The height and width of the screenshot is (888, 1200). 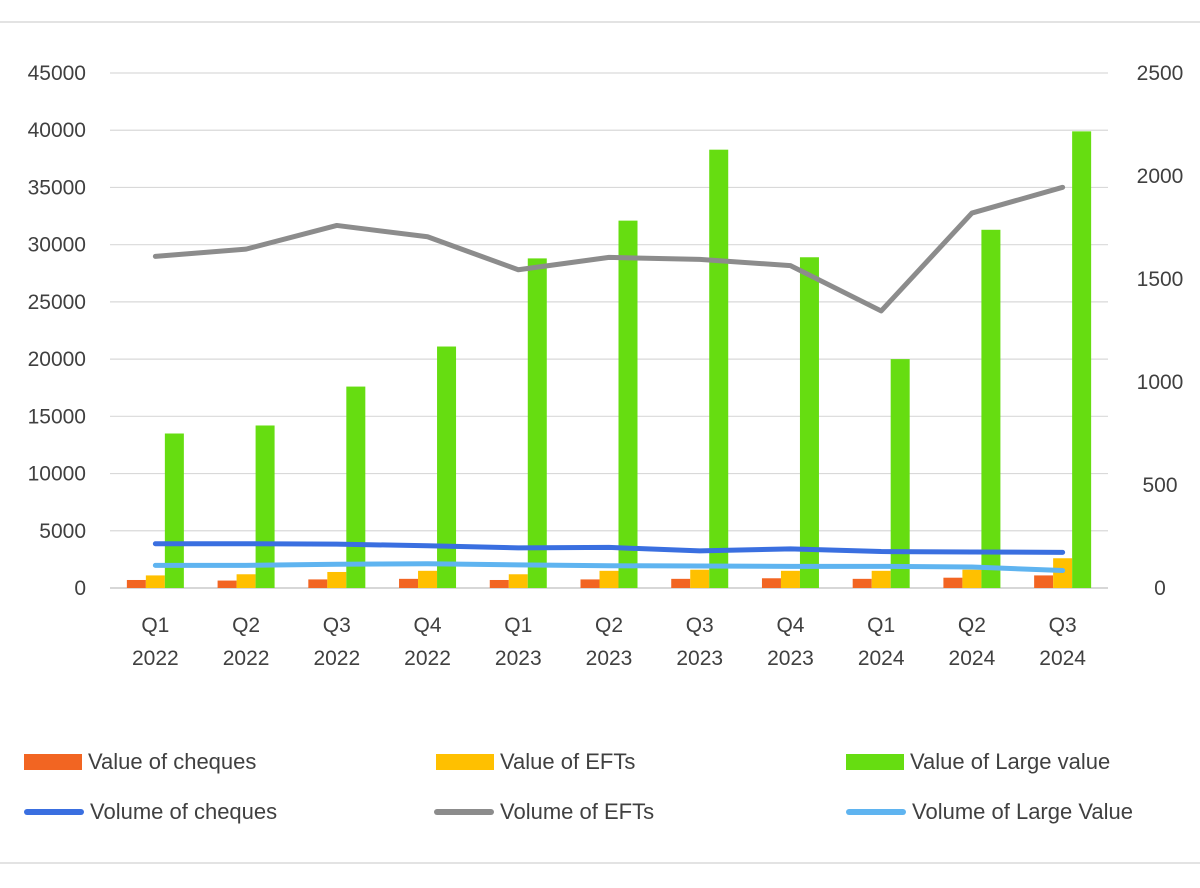 What do you see at coordinates (80, 588) in the screenshot?
I see `y-tick-label-left: 0` at bounding box center [80, 588].